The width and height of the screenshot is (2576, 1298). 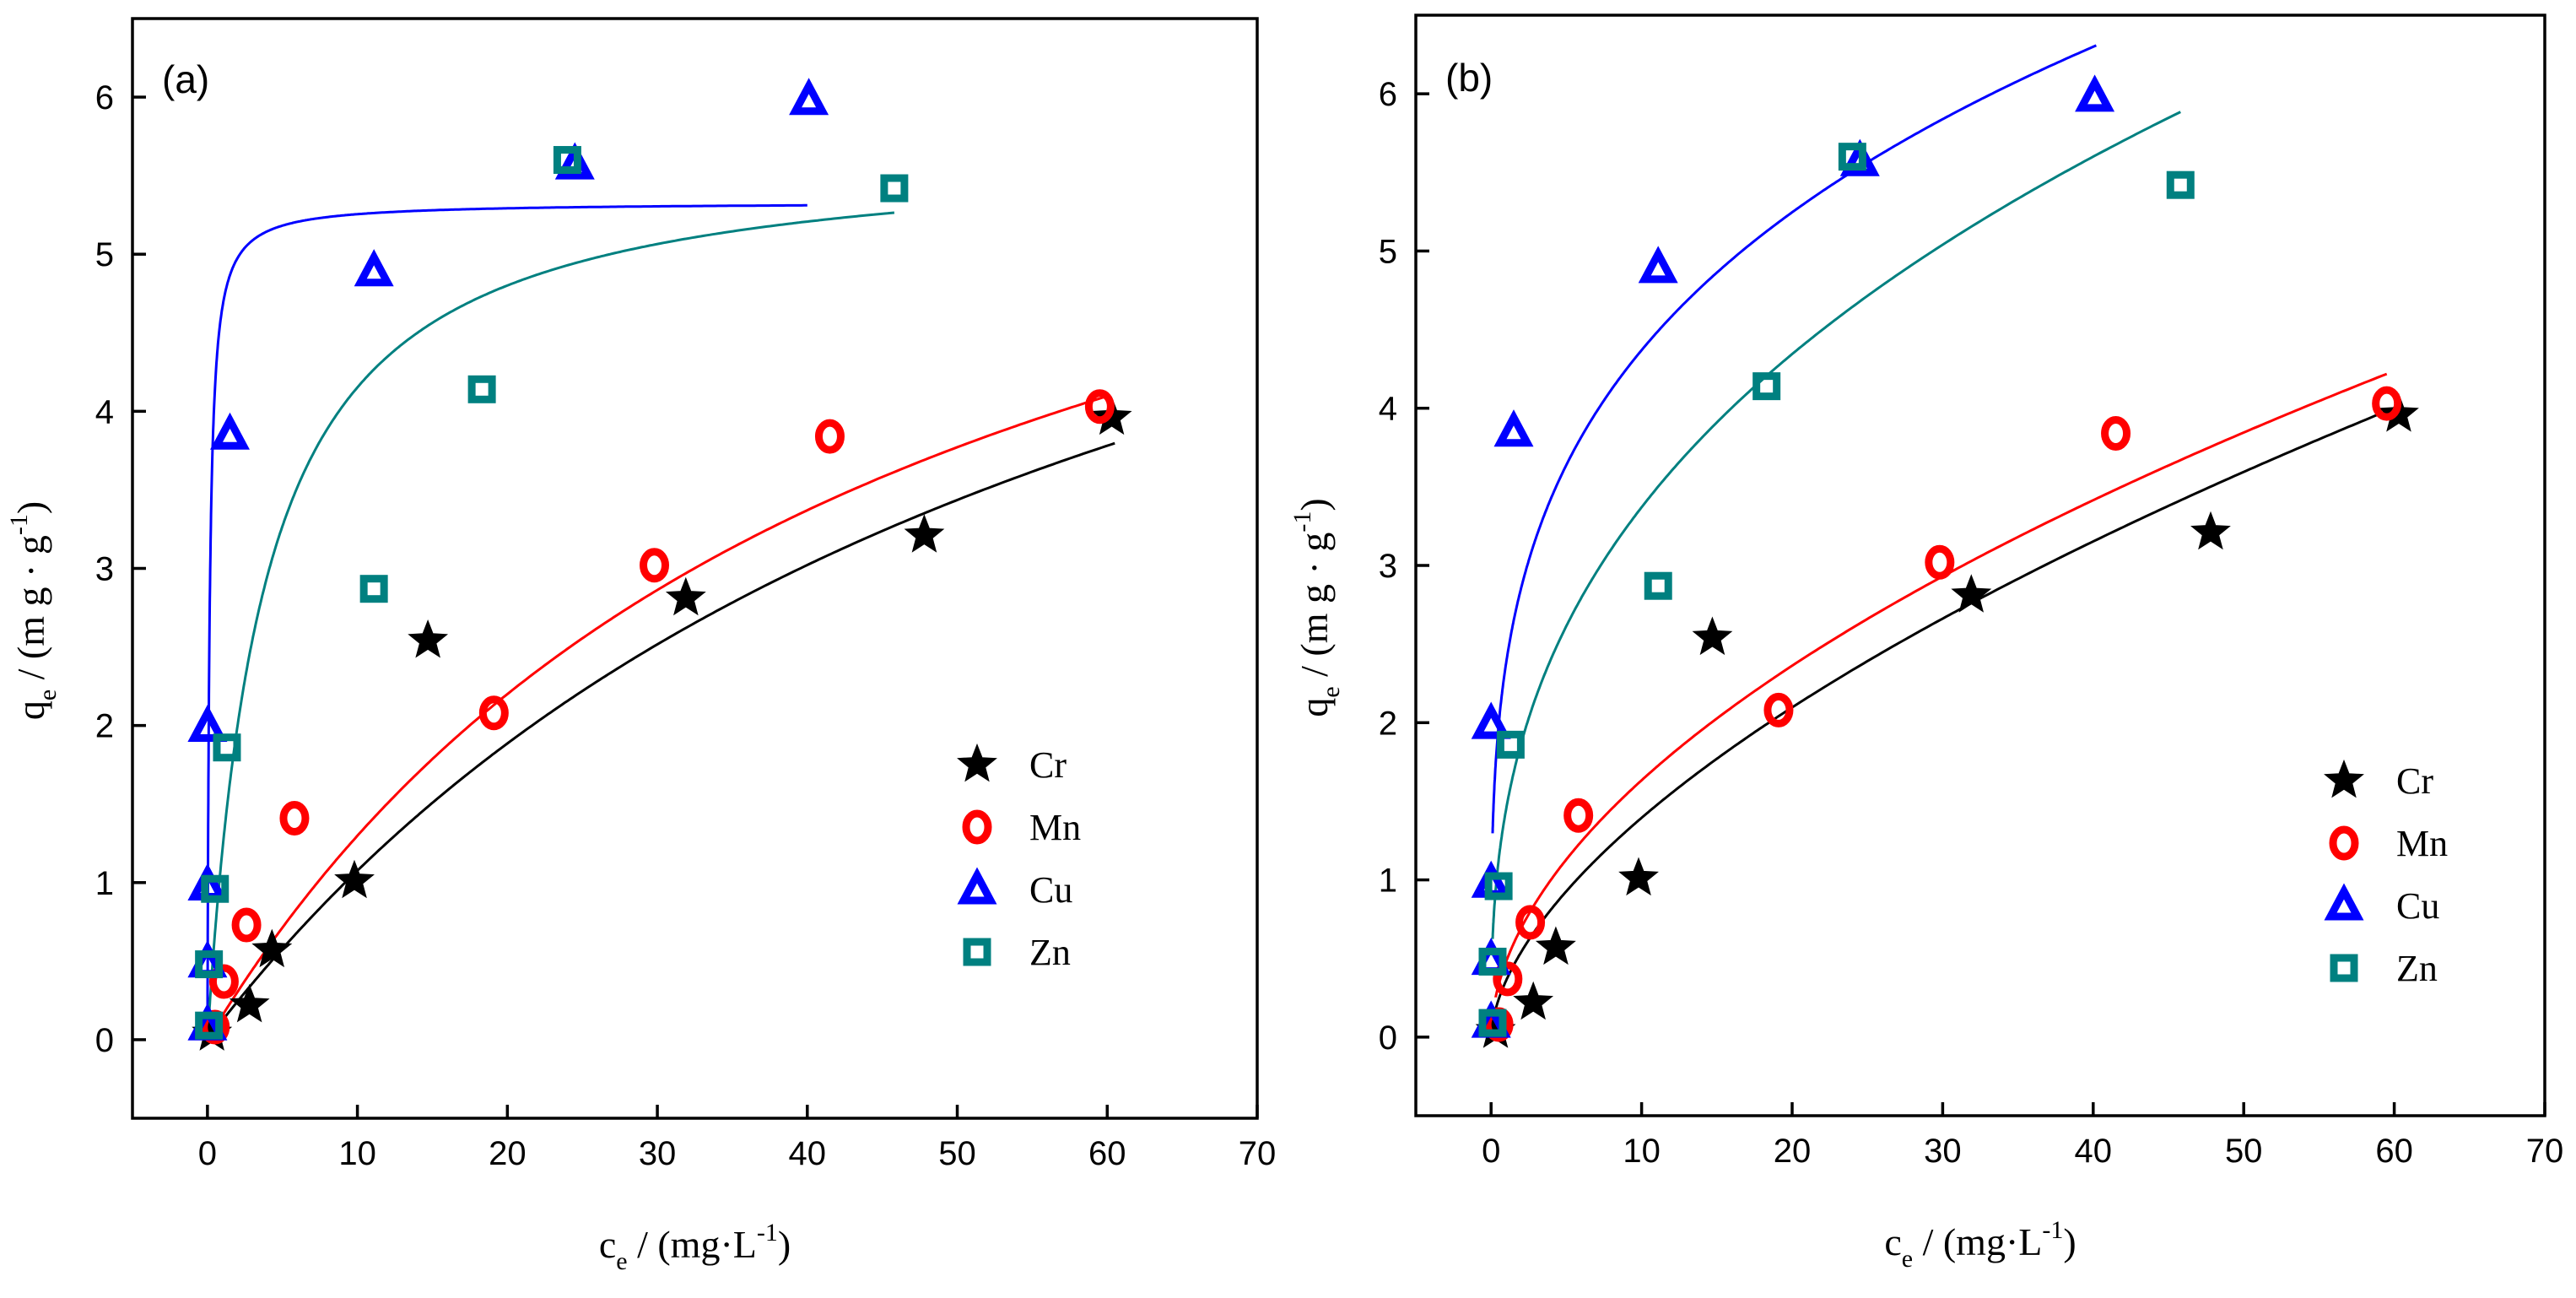 What do you see at coordinates (1491, 1151) in the screenshot?
I see `x-tick-label: 0` at bounding box center [1491, 1151].